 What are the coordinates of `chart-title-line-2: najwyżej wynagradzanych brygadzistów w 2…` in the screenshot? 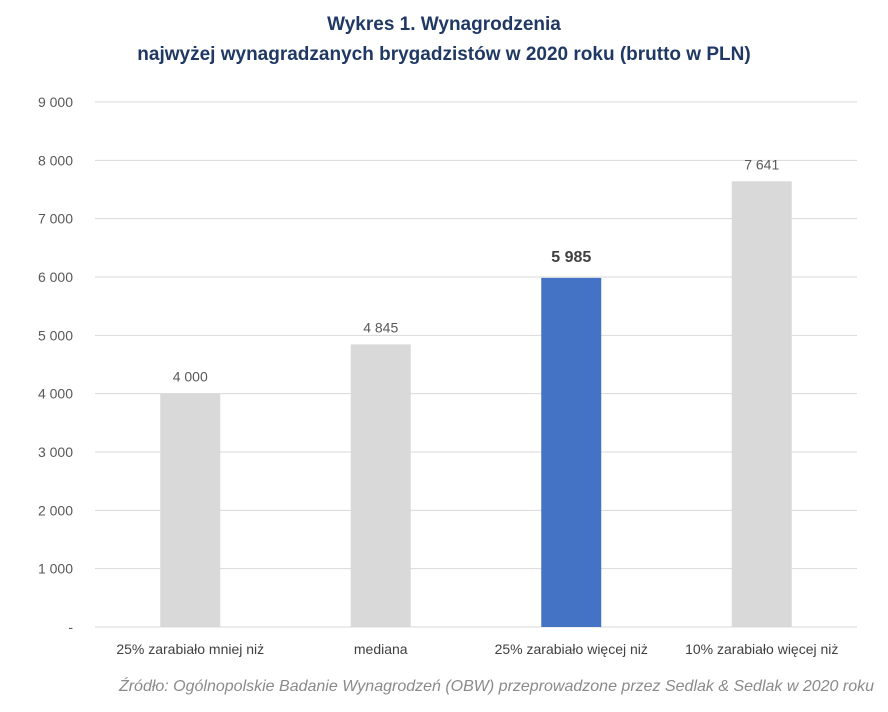 It's located at (444, 54).